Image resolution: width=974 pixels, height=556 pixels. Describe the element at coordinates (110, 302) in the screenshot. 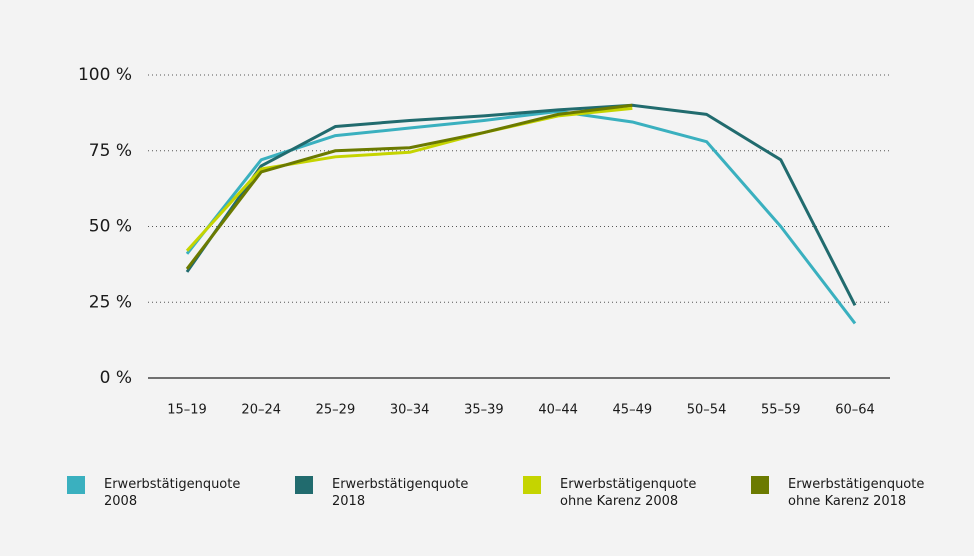

I see `y-tick-label: 25 %` at that location.